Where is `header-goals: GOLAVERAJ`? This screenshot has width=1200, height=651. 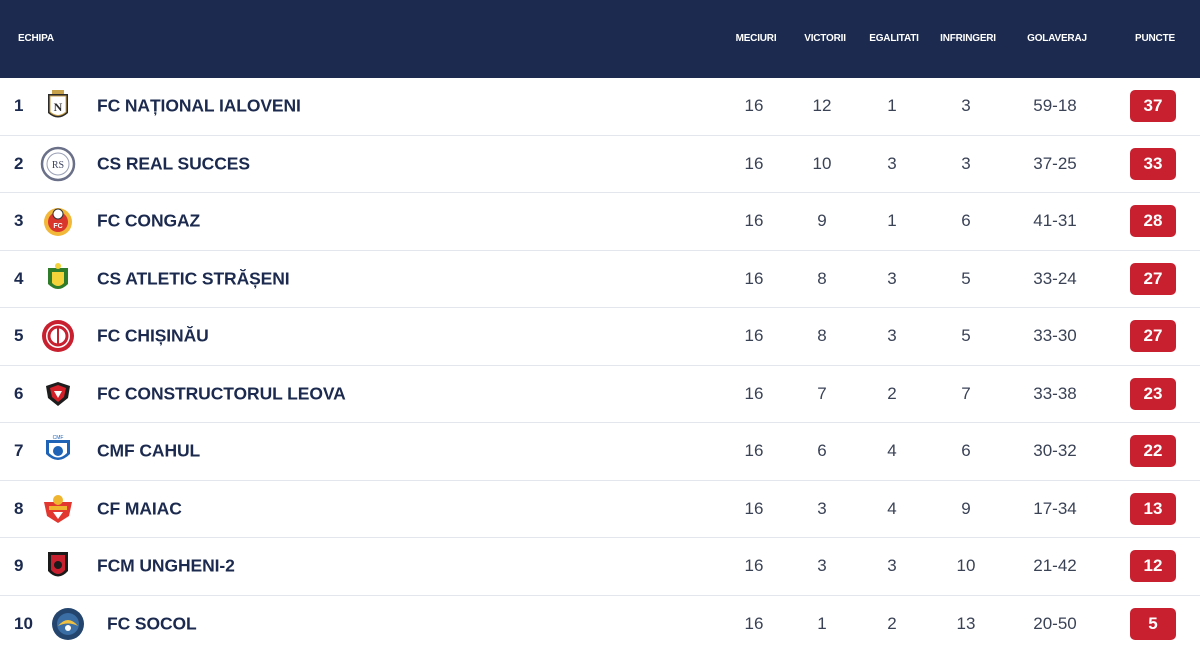
header-goals: GOLAVERAJ is located at coordinates (1057, 38).